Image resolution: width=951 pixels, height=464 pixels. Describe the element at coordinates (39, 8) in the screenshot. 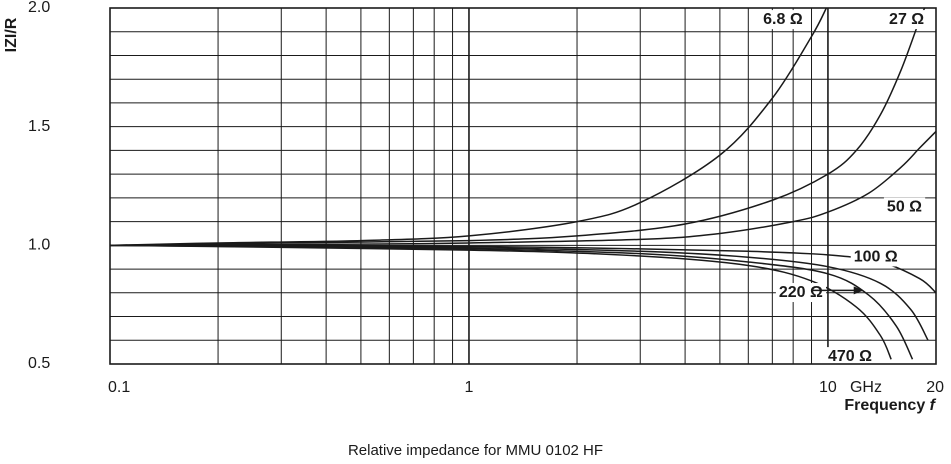

I see `y-tick-label: 2.0` at that location.